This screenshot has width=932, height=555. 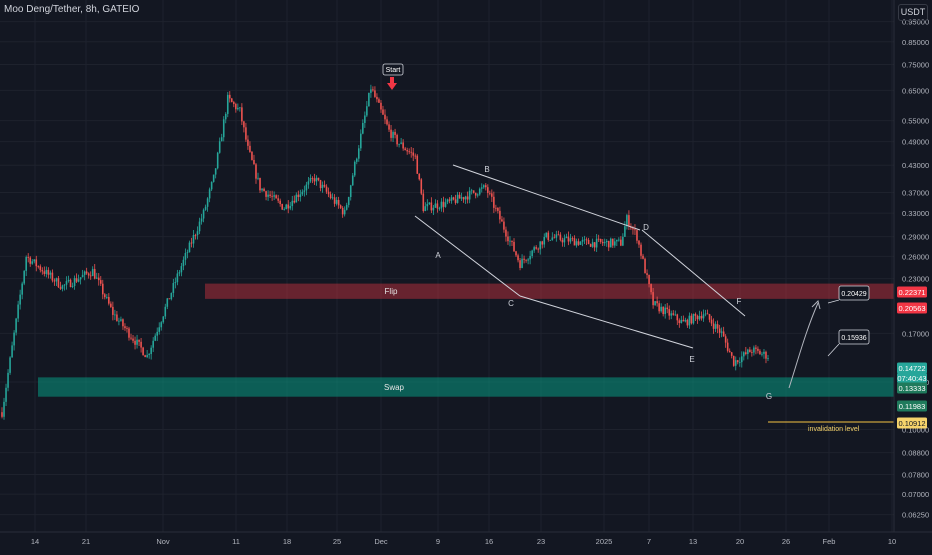 What do you see at coordinates (913, 12) in the screenshot?
I see `currency-button: USDT` at bounding box center [913, 12].